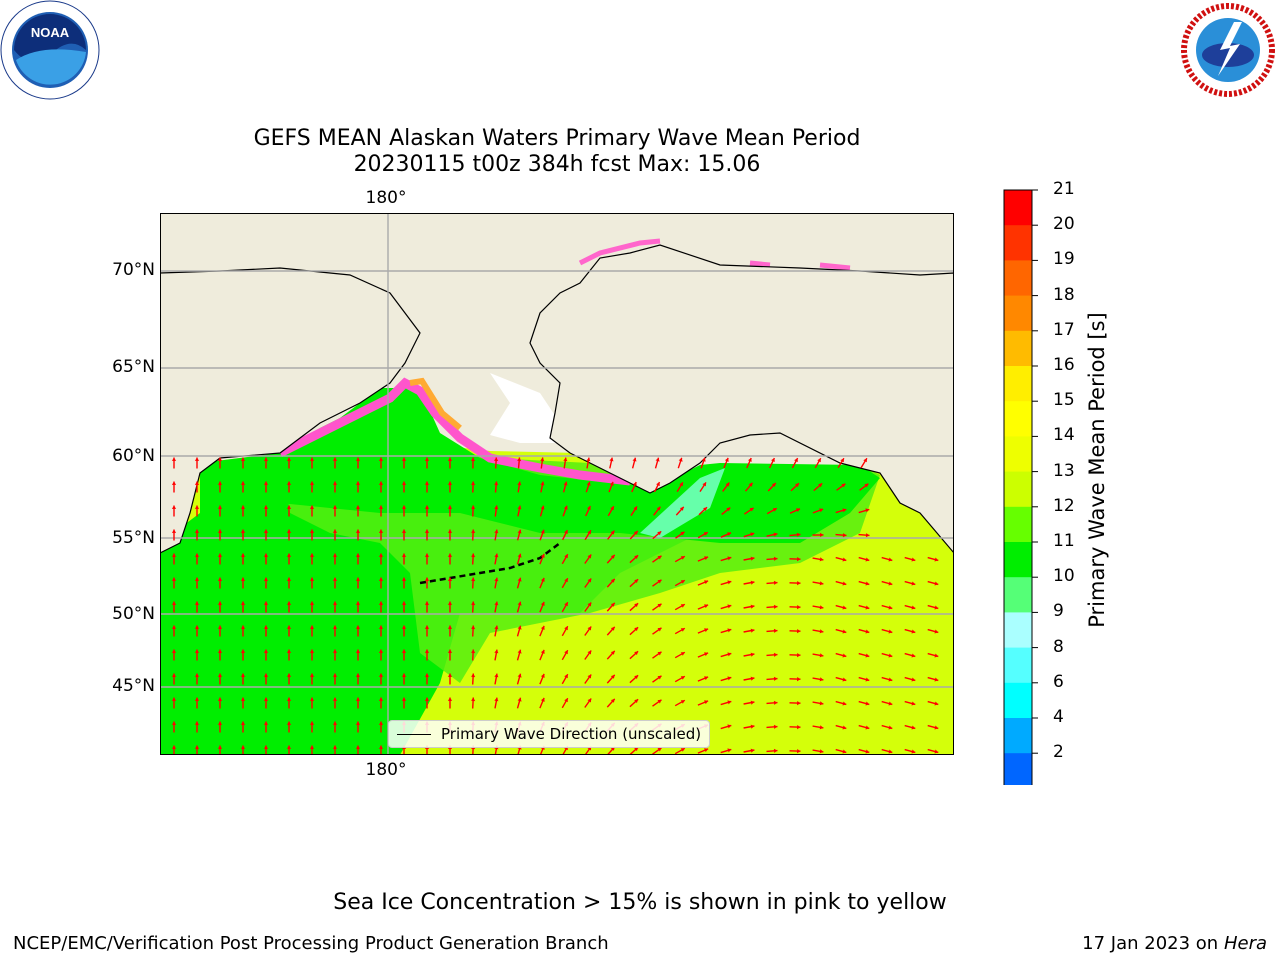 The height and width of the screenshot is (960, 1280). I want to click on longitude-label-top: 180°, so click(386, 198).